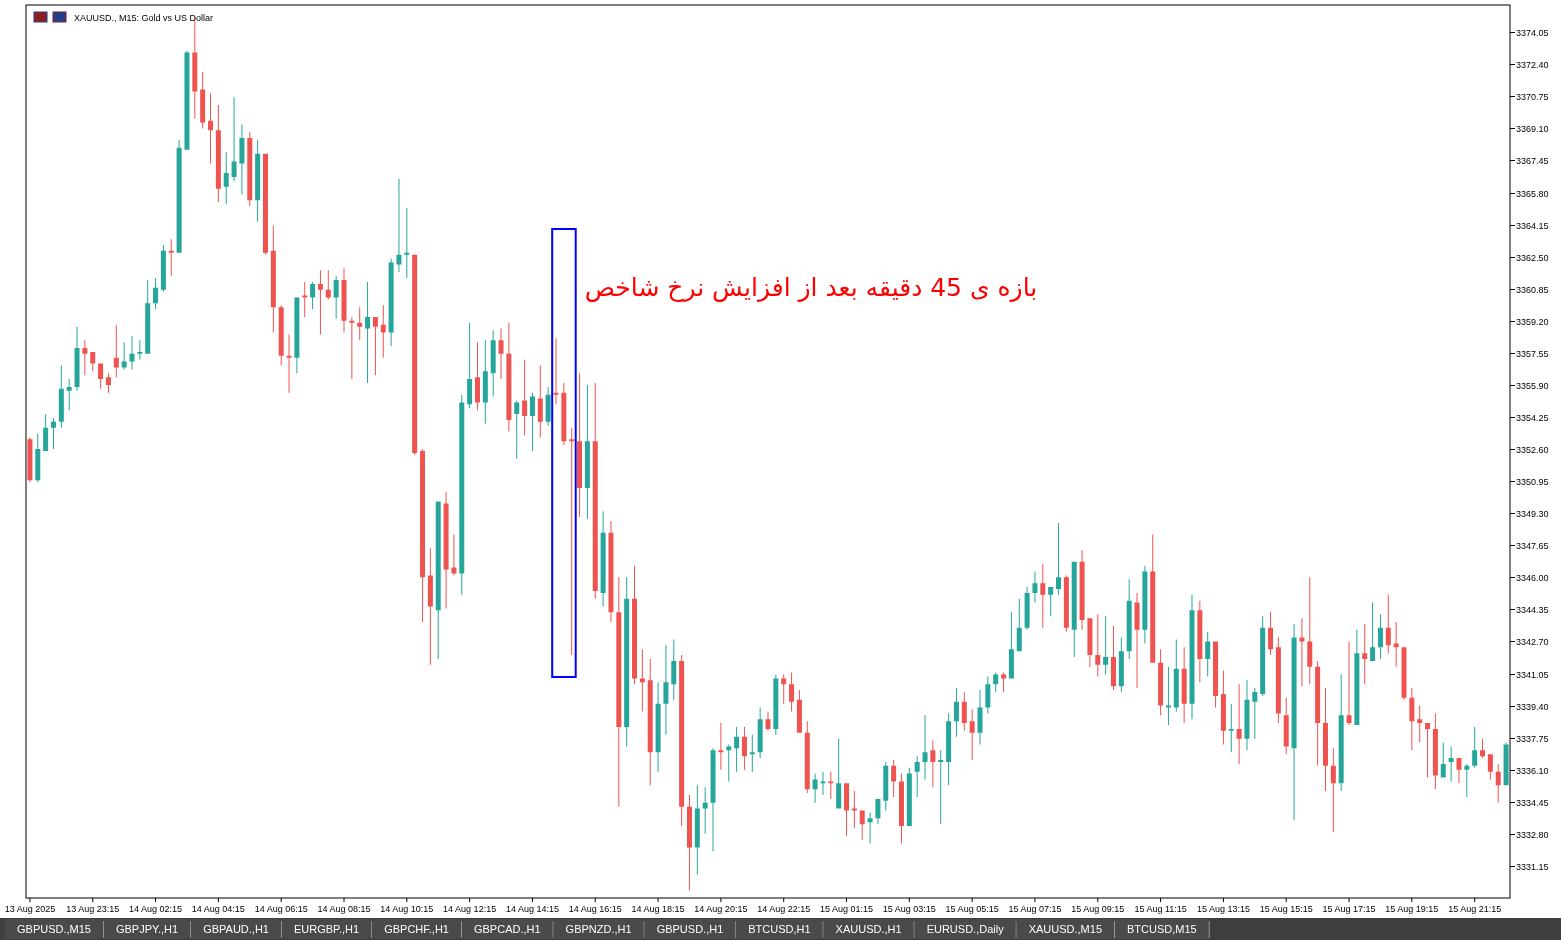 This screenshot has width=1561, height=940. I want to click on x-tick-label: 14 Aug 14:15, so click(532, 909).